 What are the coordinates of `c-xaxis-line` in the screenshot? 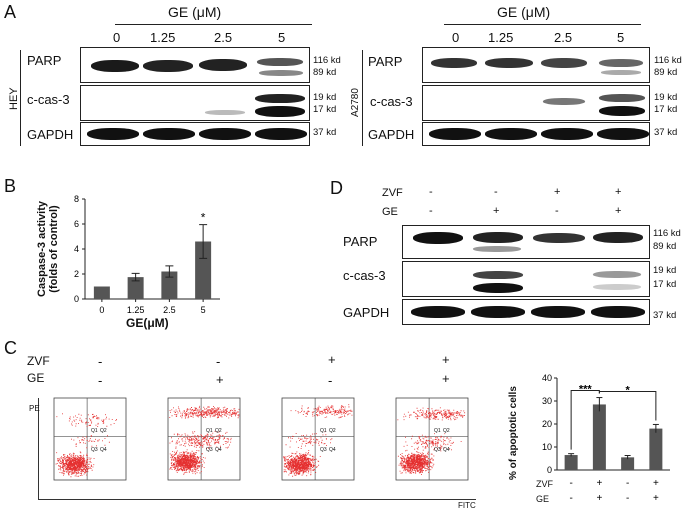 It's located at (257, 499).